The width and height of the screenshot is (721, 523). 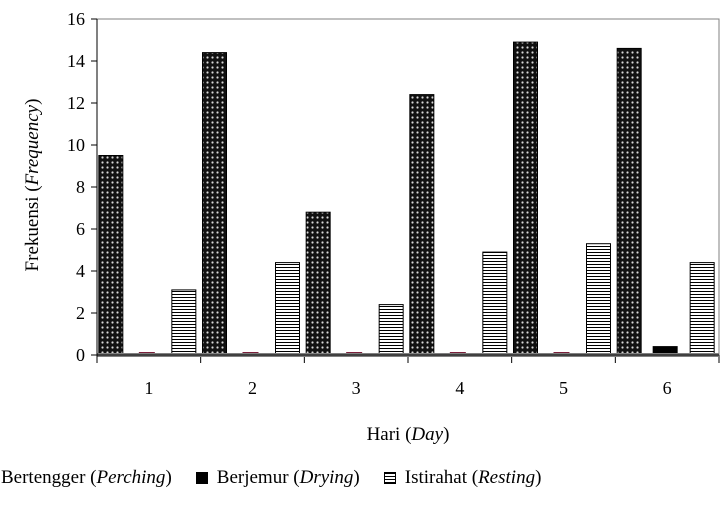 I want to click on x-tick-label: 2, so click(x=252, y=388).